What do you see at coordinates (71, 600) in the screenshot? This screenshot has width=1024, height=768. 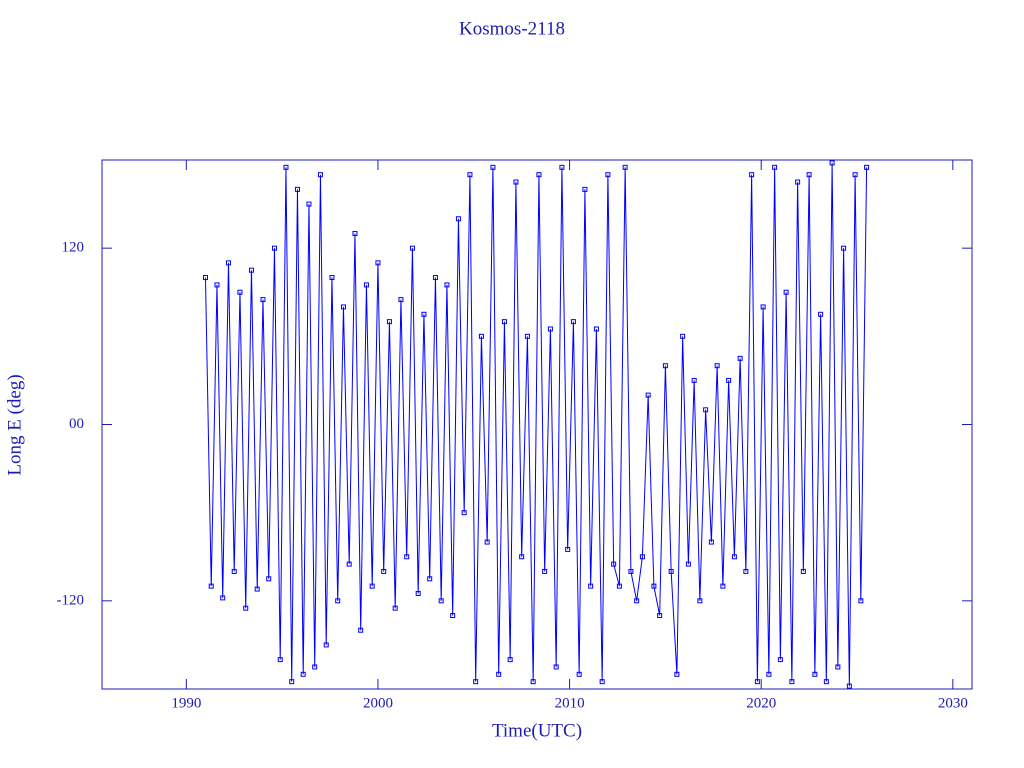 I see `y-tick-label: -120` at bounding box center [71, 600].